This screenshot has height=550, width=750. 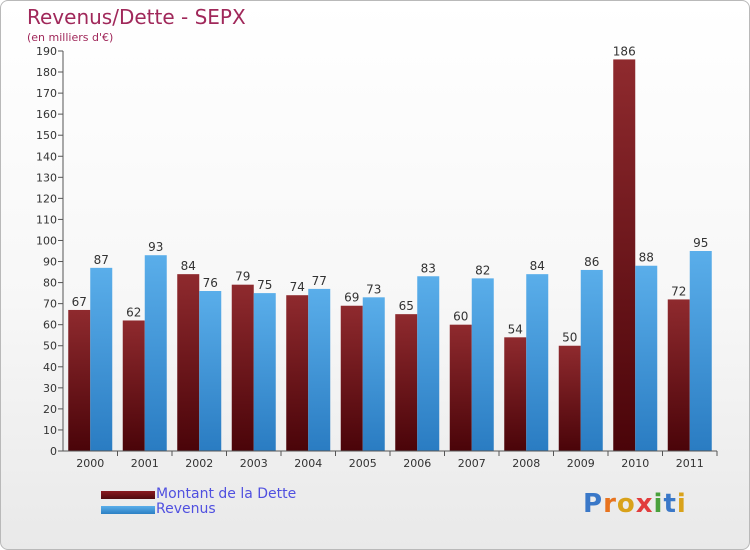 What do you see at coordinates (624, 51) in the screenshot?
I see `data-label-dette: 186` at bounding box center [624, 51].